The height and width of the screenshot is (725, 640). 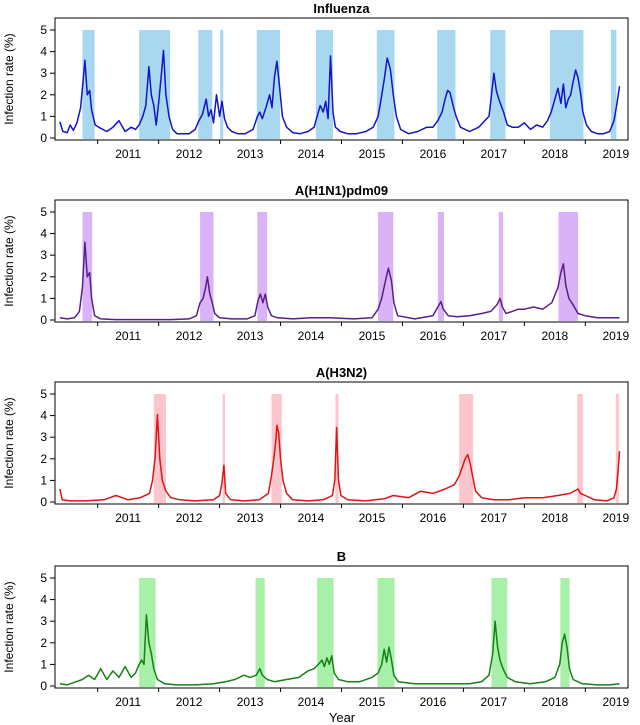 What do you see at coordinates (341, 372) in the screenshot?
I see `panel-title: A(H3N2)` at bounding box center [341, 372].